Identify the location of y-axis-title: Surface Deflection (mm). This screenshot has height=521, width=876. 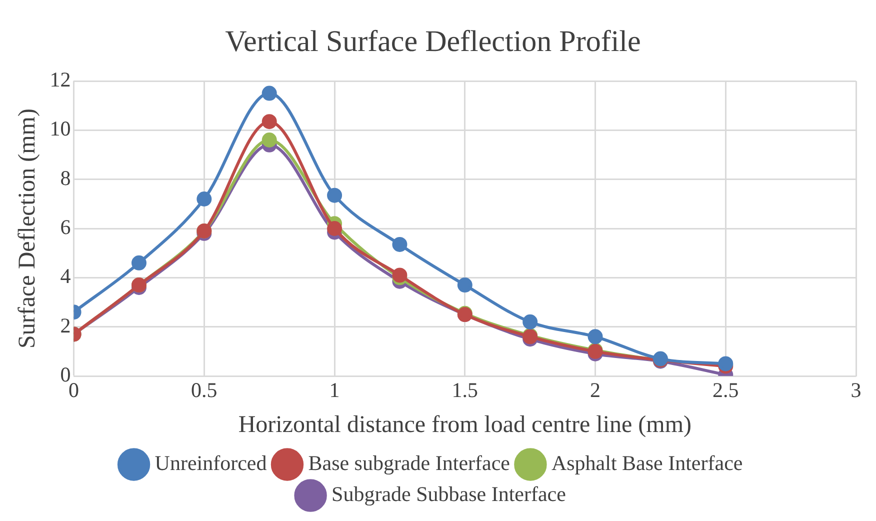
(27, 228).